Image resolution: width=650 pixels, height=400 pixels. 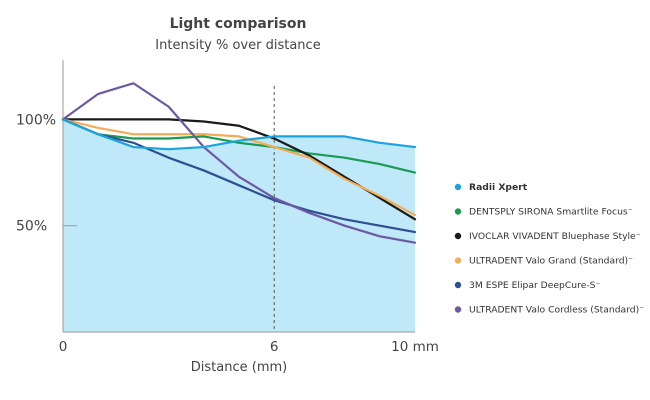 I want to click on legend-label-2: IVOCLAR VIVADENT Bluephase Style⁻, so click(x=555, y=236).